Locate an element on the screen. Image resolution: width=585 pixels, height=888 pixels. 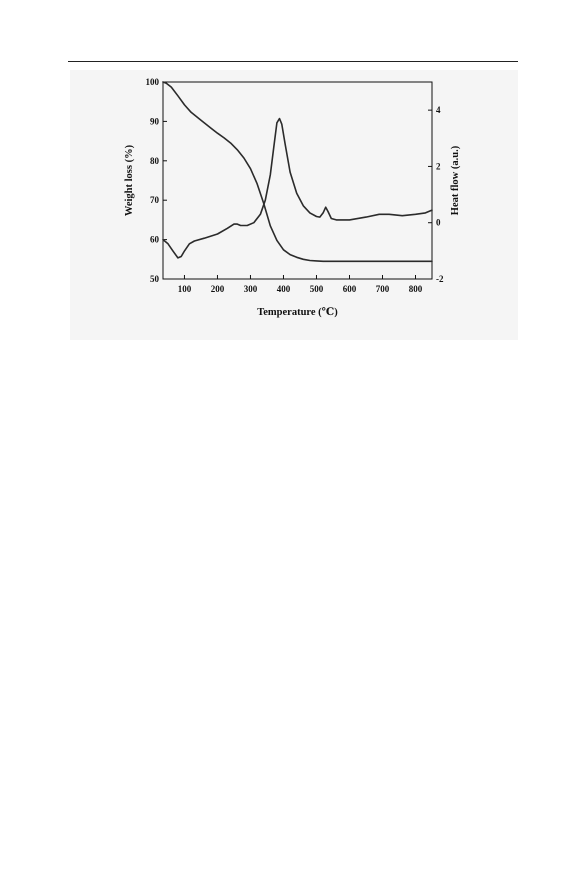
y-right-axis-label: Heat flow (a.u.) is located at coordinates (455, 180).